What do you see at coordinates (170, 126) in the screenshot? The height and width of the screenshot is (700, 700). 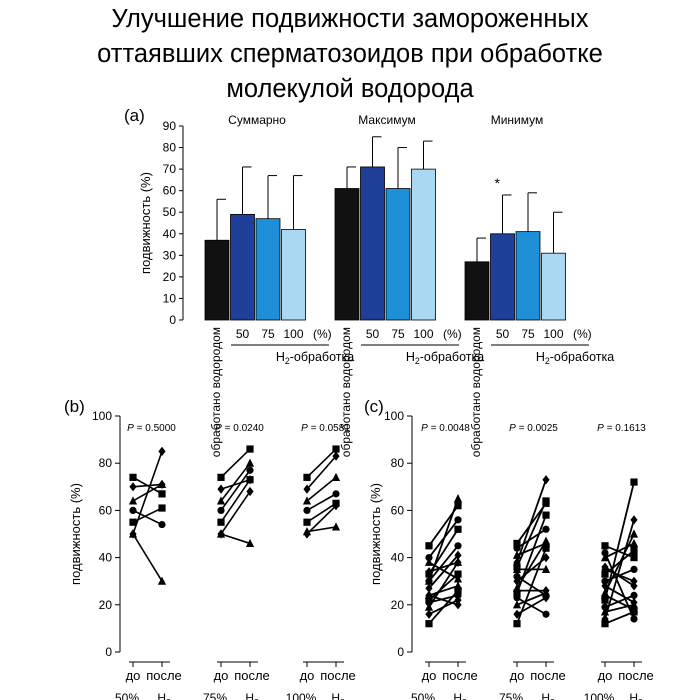 I see `y-tick-label-a: 90` at bounding box center [170, 126].